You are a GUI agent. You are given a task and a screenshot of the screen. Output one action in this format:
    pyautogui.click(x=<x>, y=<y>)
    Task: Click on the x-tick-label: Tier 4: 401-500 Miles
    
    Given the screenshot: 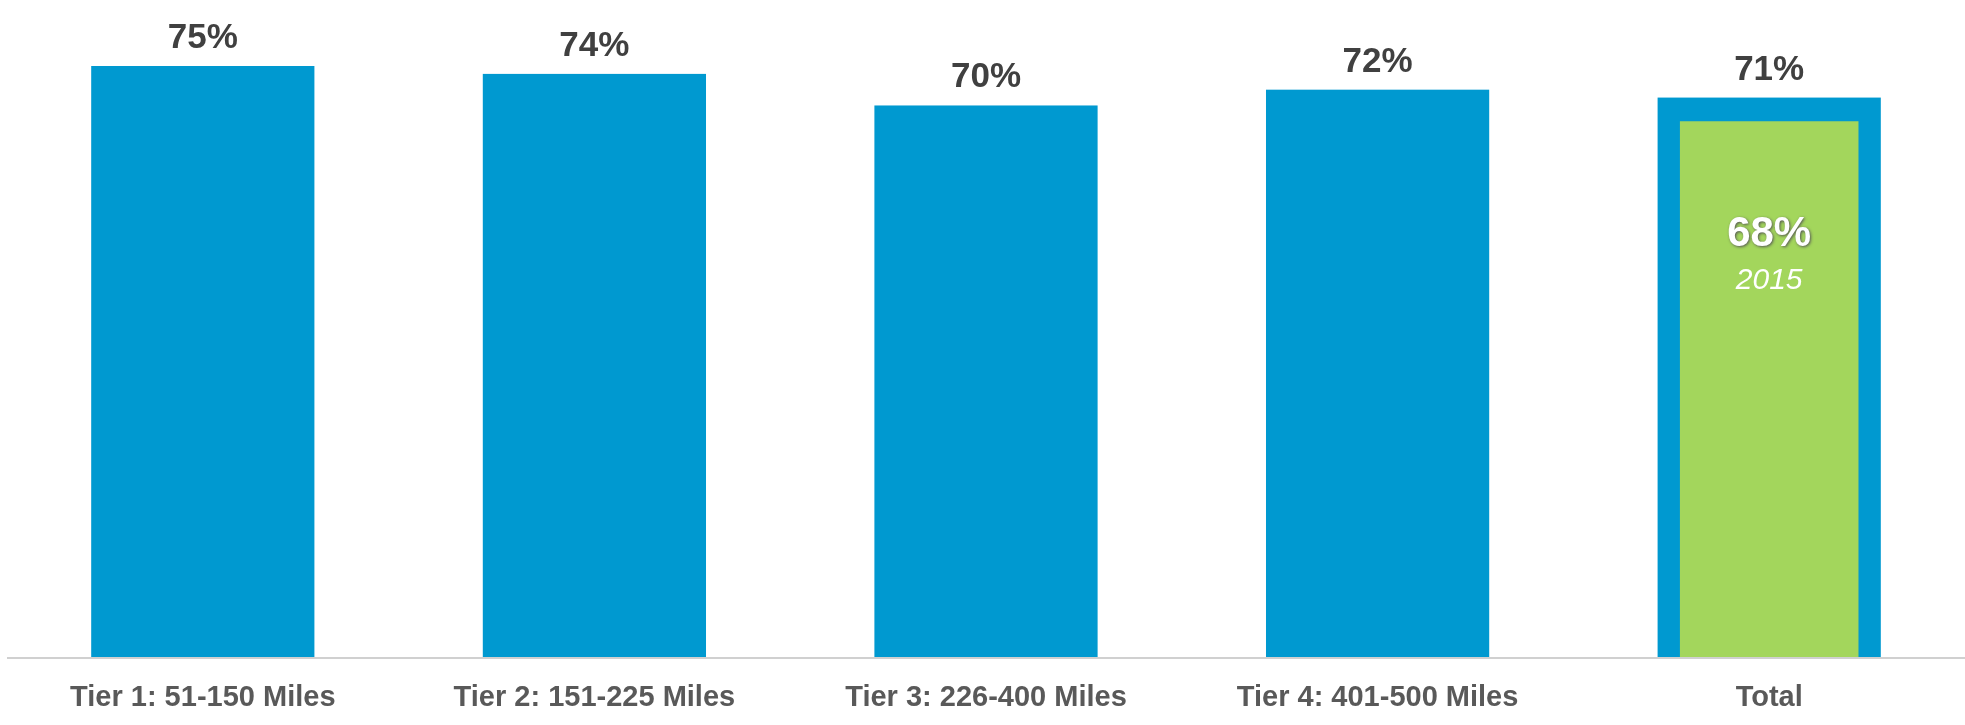 What is the action you would take?
    pyautogui.click(x=1377, y=696)
    